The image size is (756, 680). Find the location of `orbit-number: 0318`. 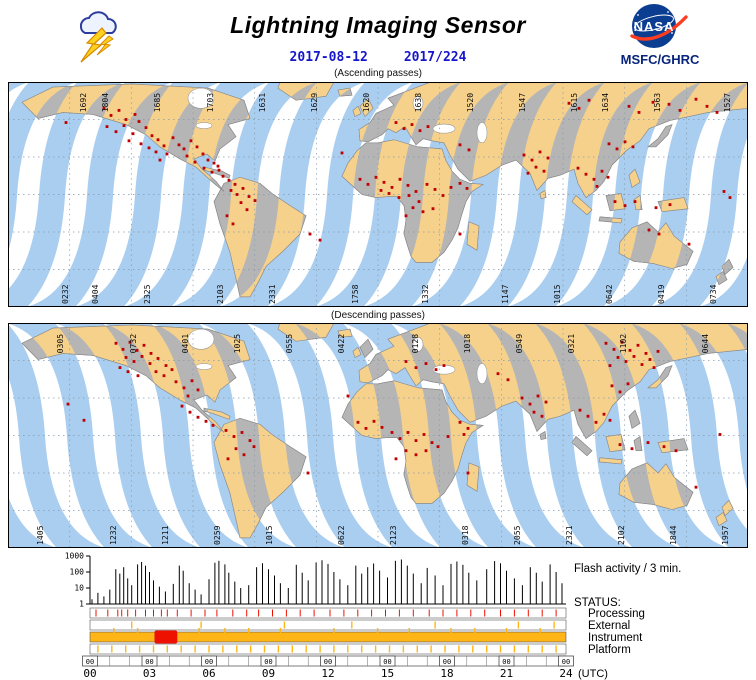

orbit-number: 0318 is located at coordinates (465, 535).